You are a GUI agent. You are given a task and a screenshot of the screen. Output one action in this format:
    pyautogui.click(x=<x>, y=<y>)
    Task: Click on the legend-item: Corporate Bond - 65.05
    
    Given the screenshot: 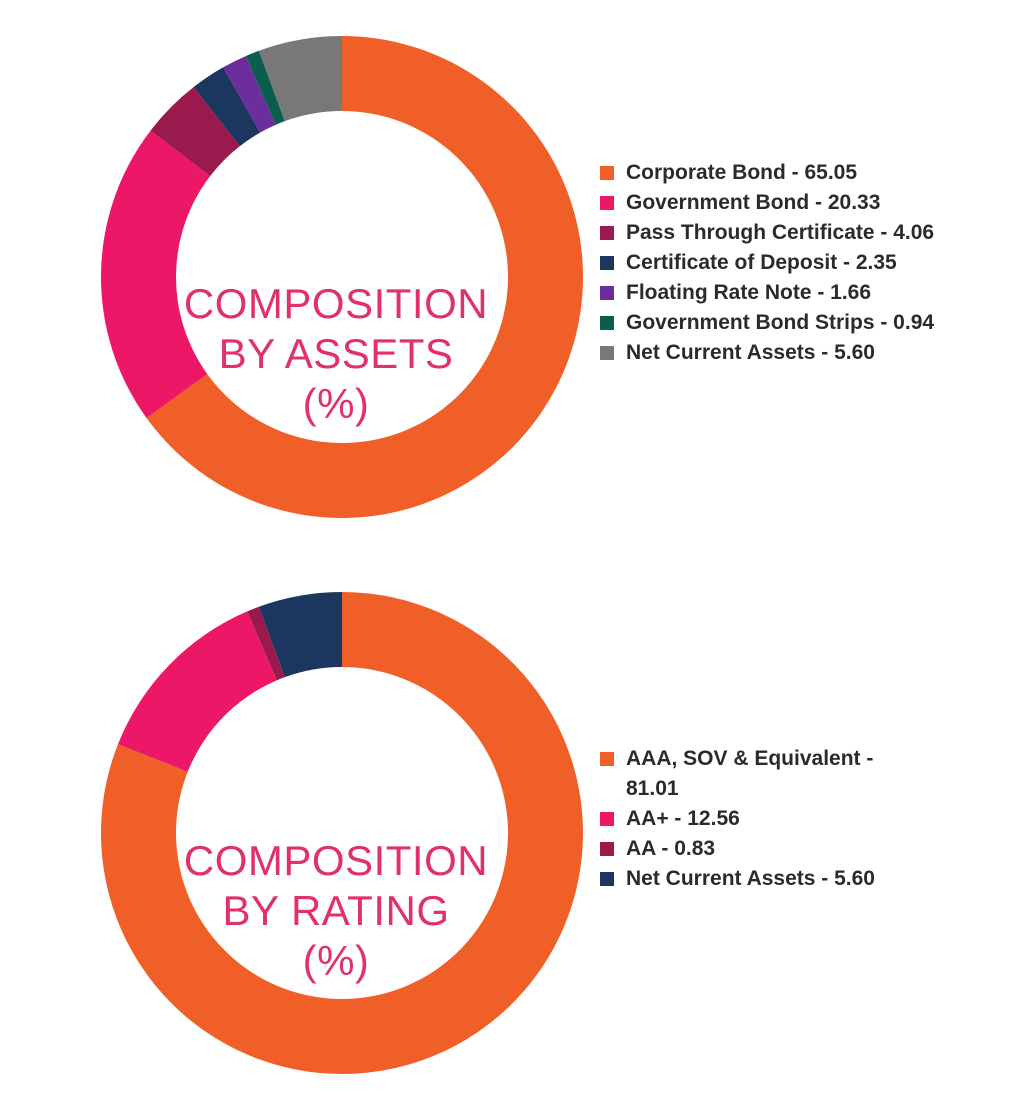 What is the action you would take?
    pyautogui.click(x=767, y=173)
    